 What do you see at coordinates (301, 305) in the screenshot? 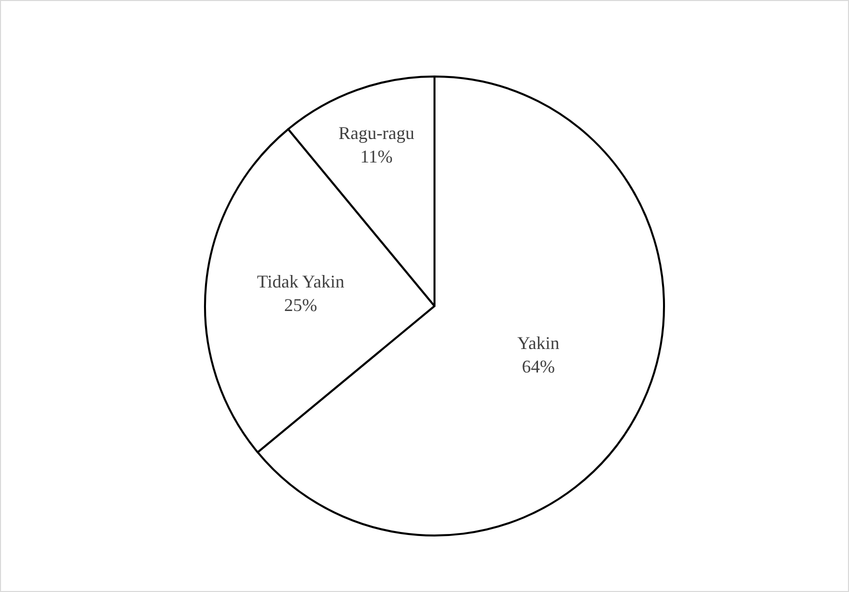
I see `data-label: 25%` at bounding box center [301, 305].